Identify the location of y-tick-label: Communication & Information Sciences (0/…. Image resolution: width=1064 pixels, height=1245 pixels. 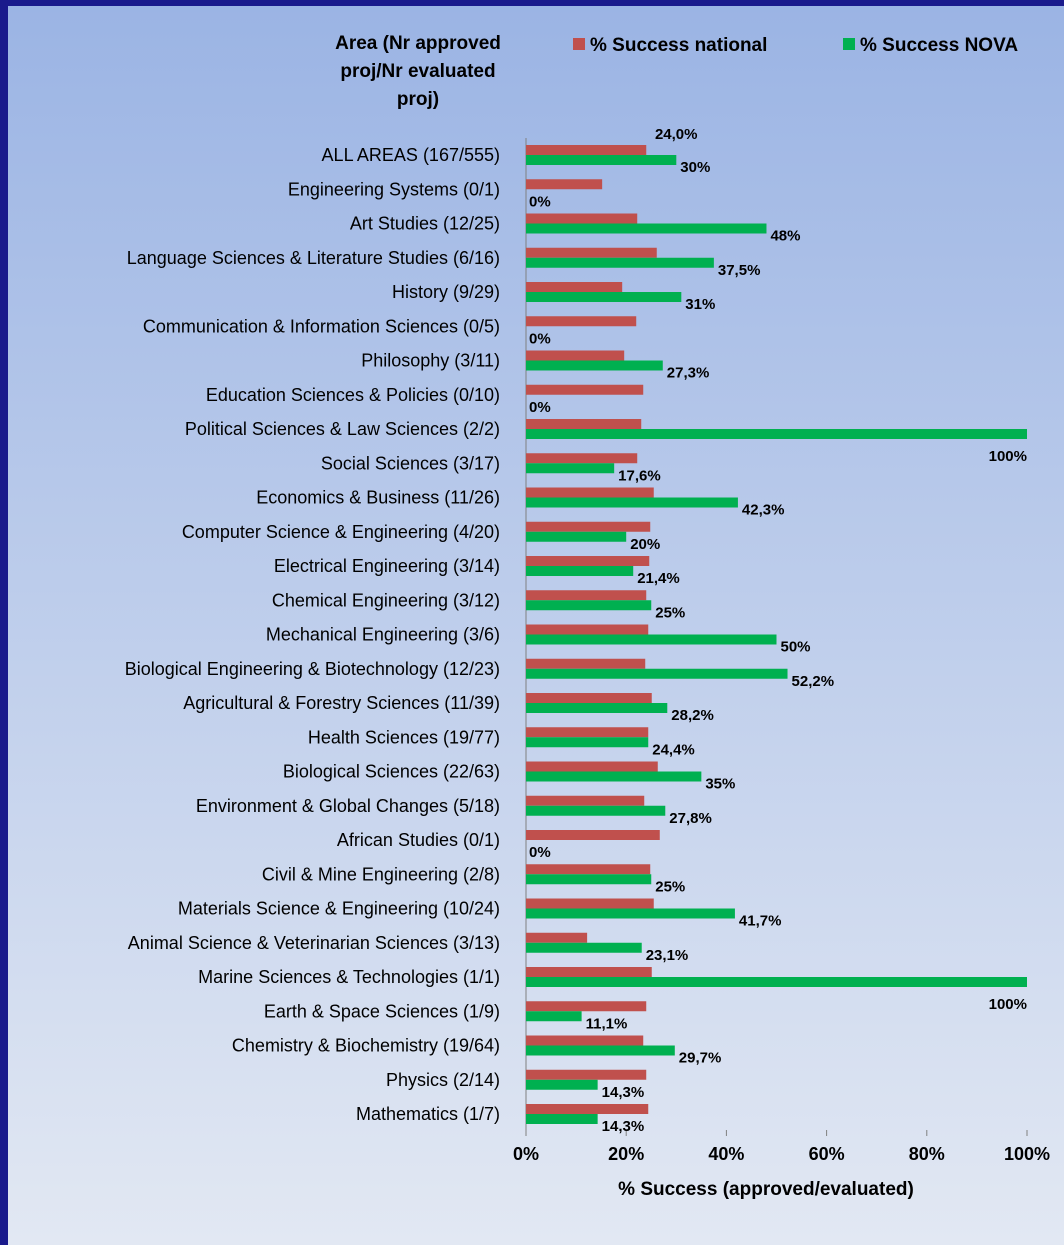
(321, 326).